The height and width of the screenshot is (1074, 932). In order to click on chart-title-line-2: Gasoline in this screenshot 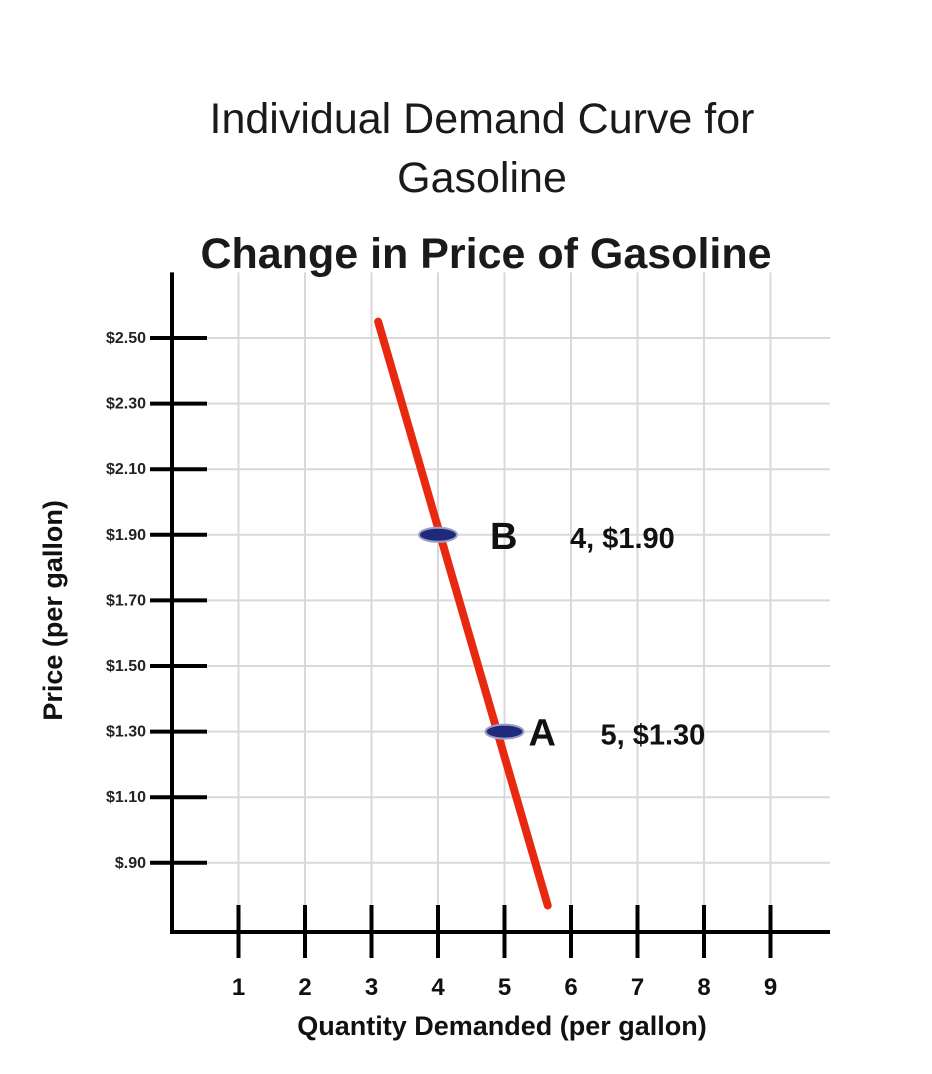, I will do `click(482, 178)`.